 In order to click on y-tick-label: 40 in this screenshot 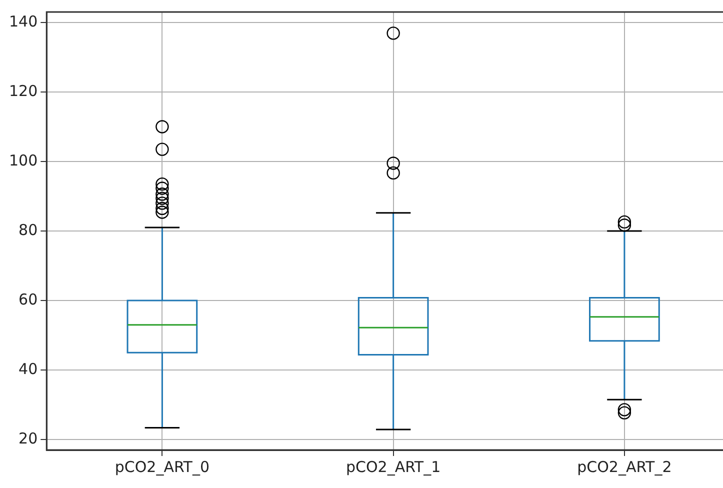, I will do `click(28, 369)`.